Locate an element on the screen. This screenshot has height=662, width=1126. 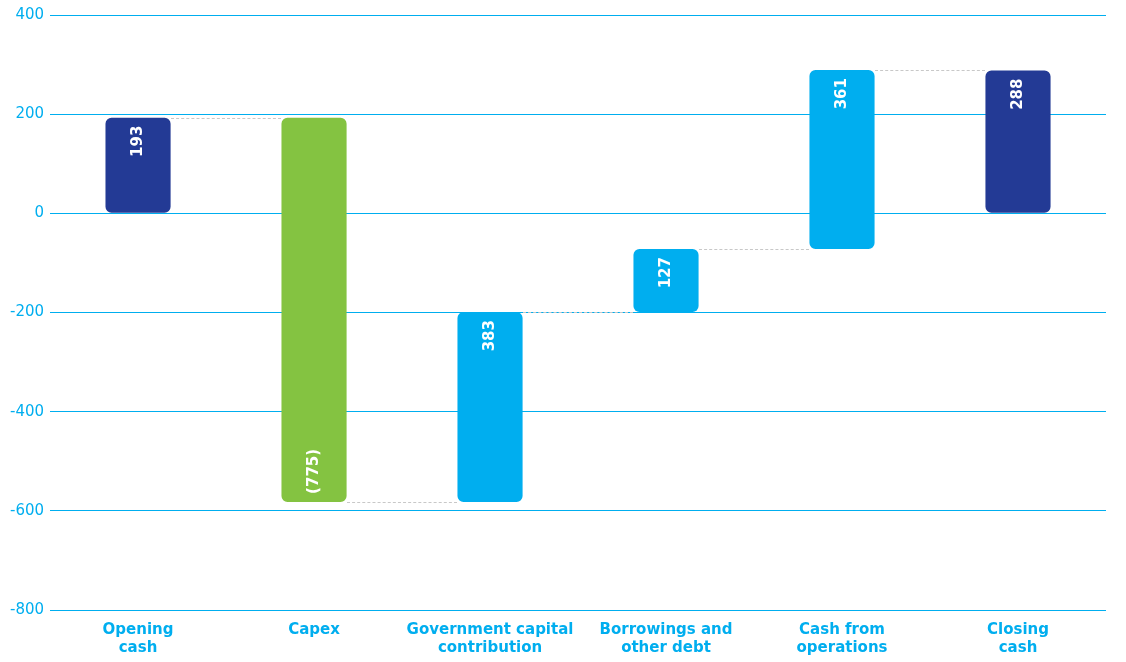
x-tick-label: Cash from operations is located at coordinates (842, 637).